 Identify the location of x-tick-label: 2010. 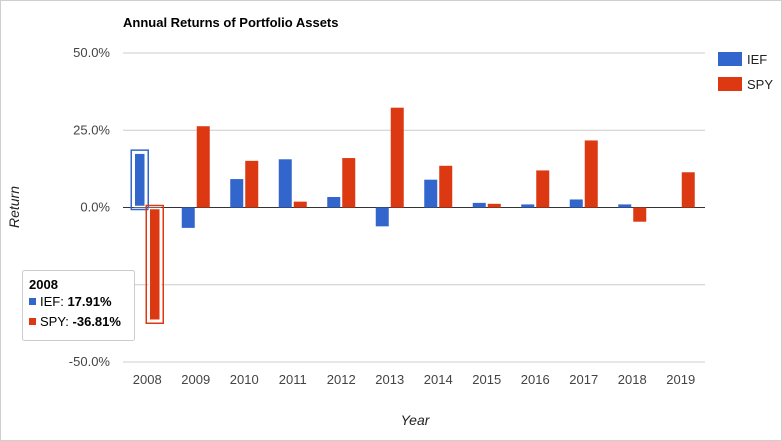
(244, 379).